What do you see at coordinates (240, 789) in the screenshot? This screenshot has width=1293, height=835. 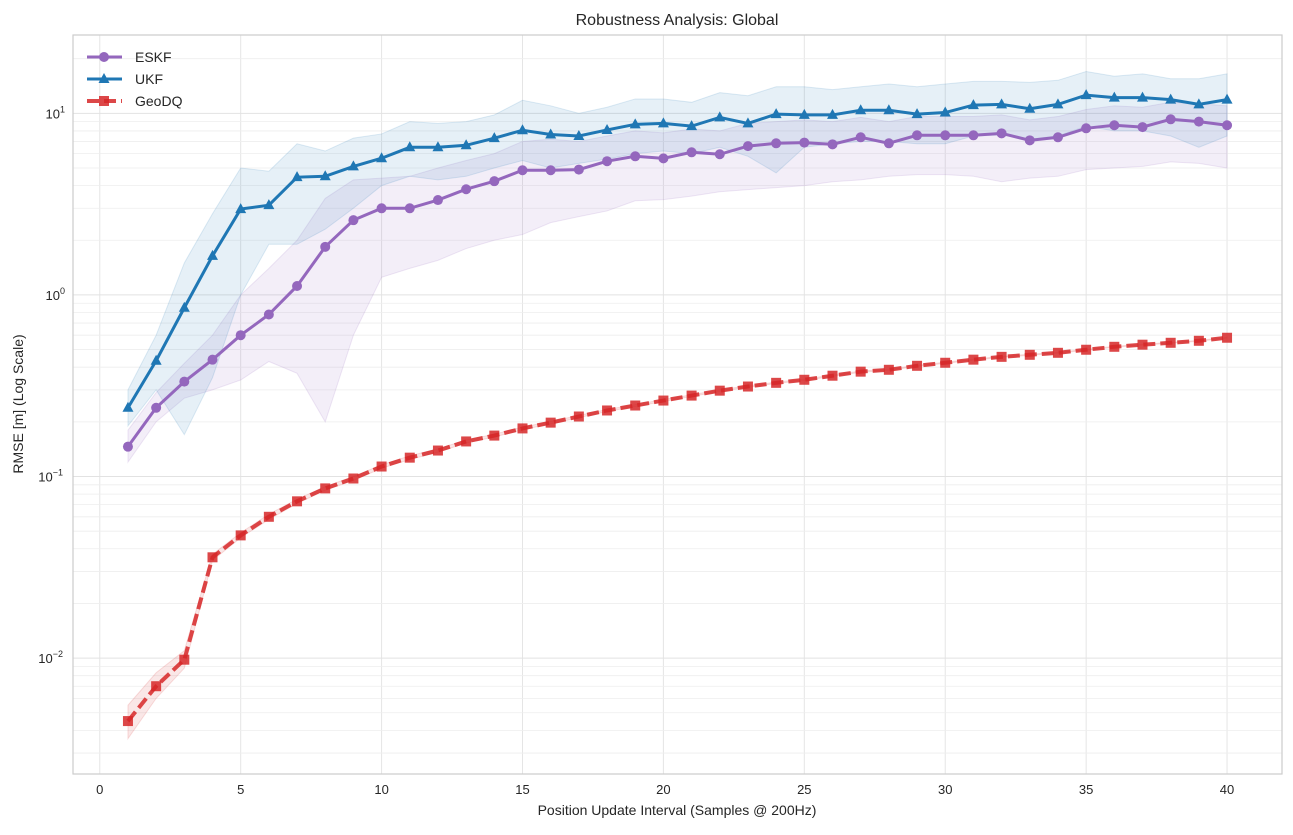 I see `x-tick-label: 5` at bounding box center [240, 789].